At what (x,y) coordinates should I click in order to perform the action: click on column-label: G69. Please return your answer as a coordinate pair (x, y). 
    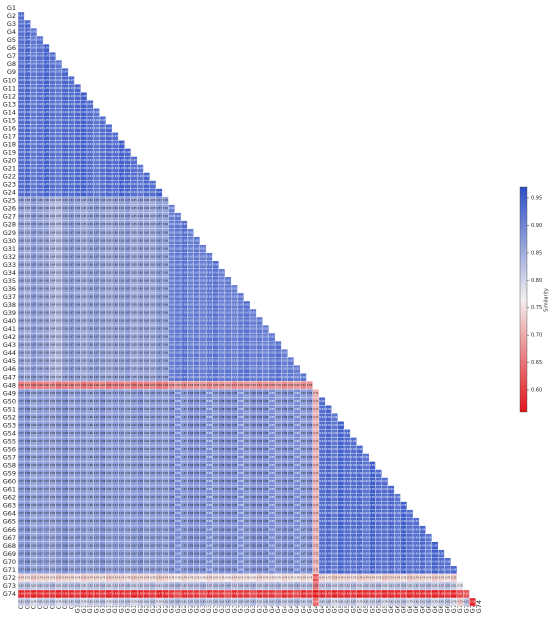
    Looking at the image, I should click on (448, 606).